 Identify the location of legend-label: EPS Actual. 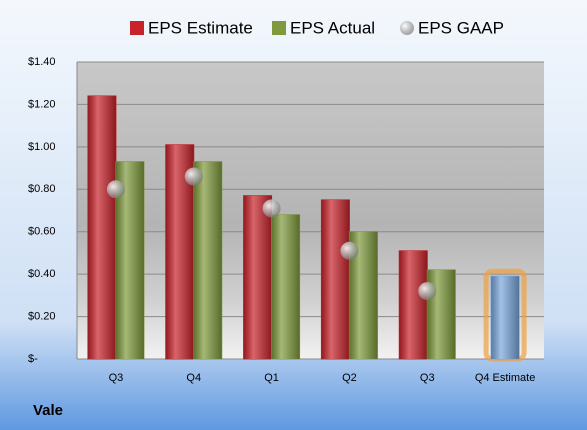
(332, 27).